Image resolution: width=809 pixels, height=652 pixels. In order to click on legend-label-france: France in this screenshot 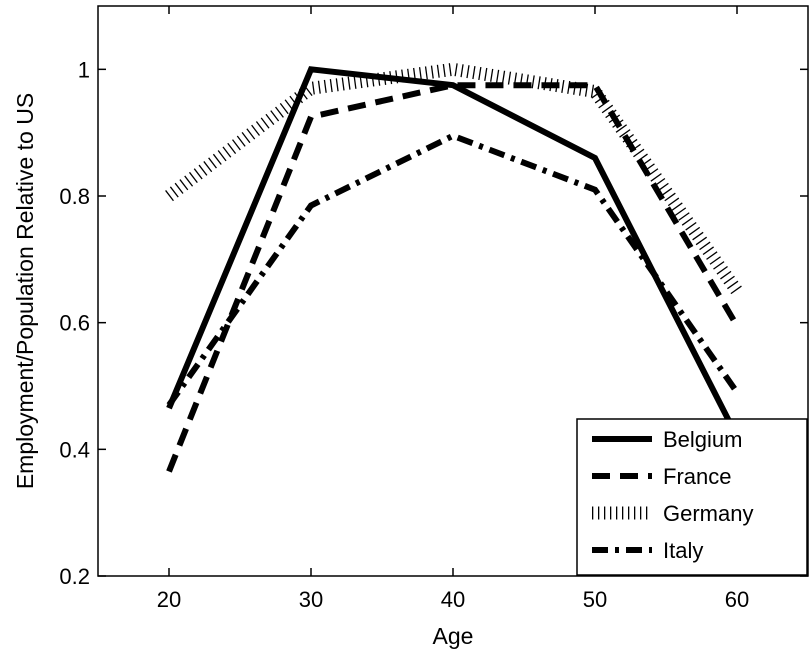, I will do `click(697, 476)`.